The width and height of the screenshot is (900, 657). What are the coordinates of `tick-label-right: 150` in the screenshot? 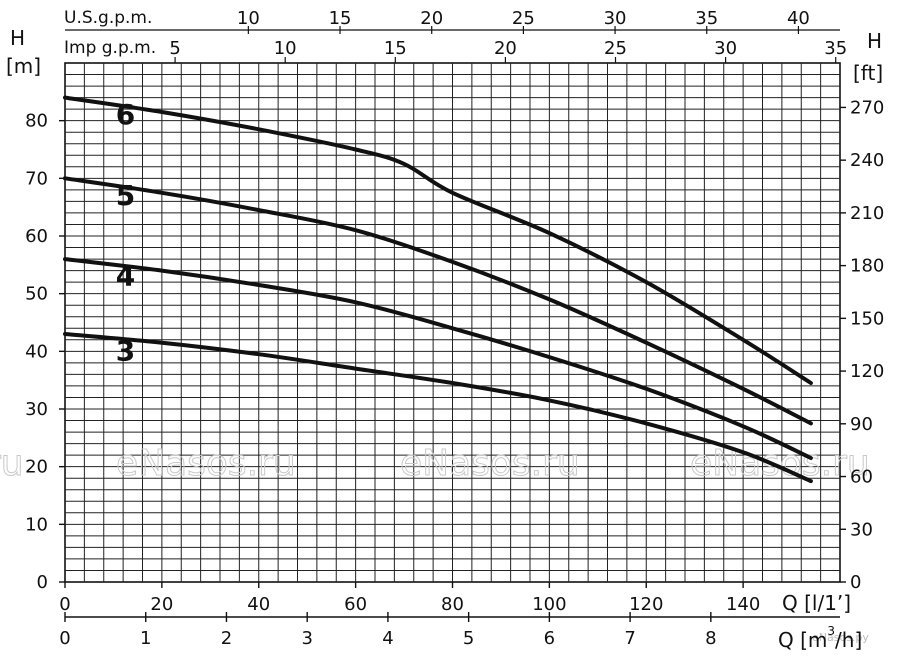 It's located at (867, 318).